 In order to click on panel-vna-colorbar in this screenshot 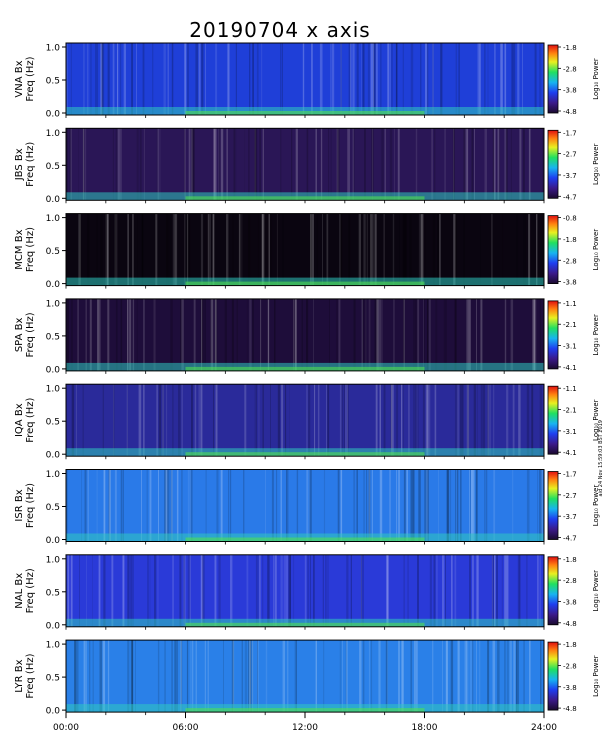, I will do `click(553, 79)`.